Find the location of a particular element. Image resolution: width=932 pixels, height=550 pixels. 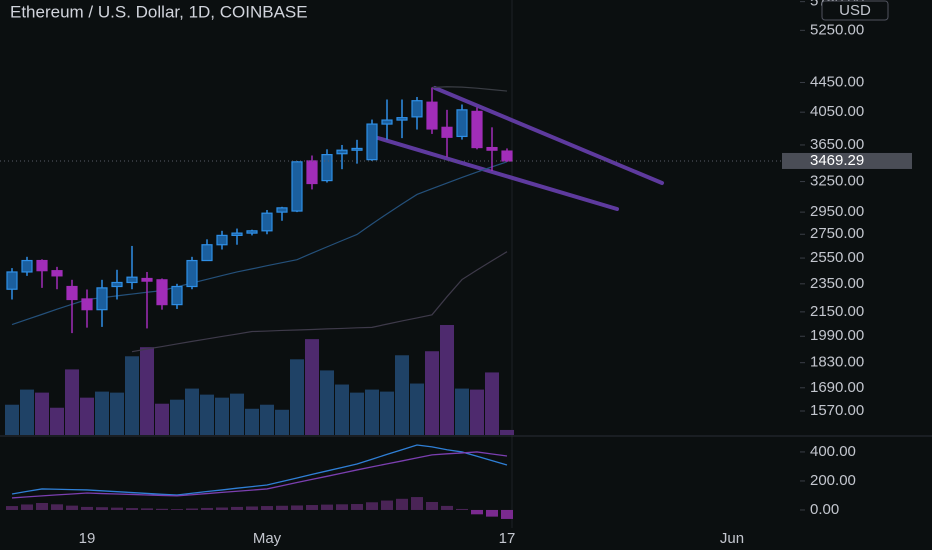

y-tick-label: 4050.00 is located at coordinates (837, 111).